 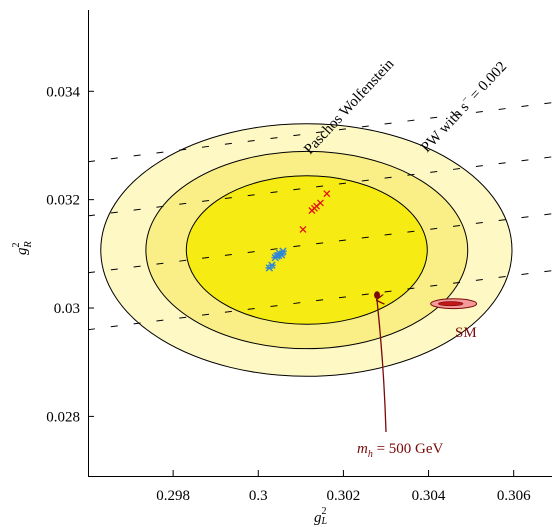 I want to click on sm-ellipse-inner, so click(x=451, y=304).